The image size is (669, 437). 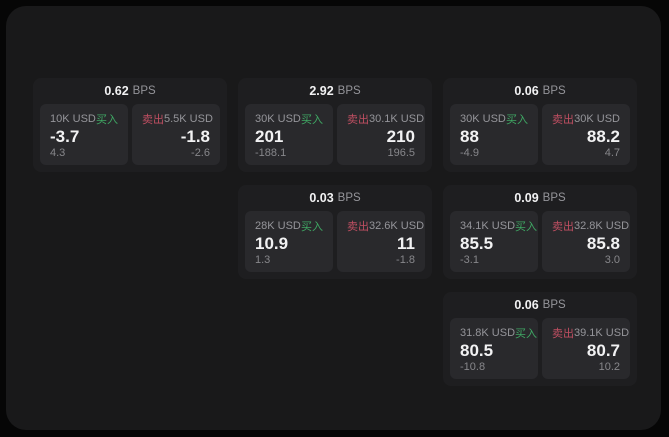 I want to click on sell-quote-tile: 卖出 30.1K USD 210 196.5, so click(x=381, y=134).